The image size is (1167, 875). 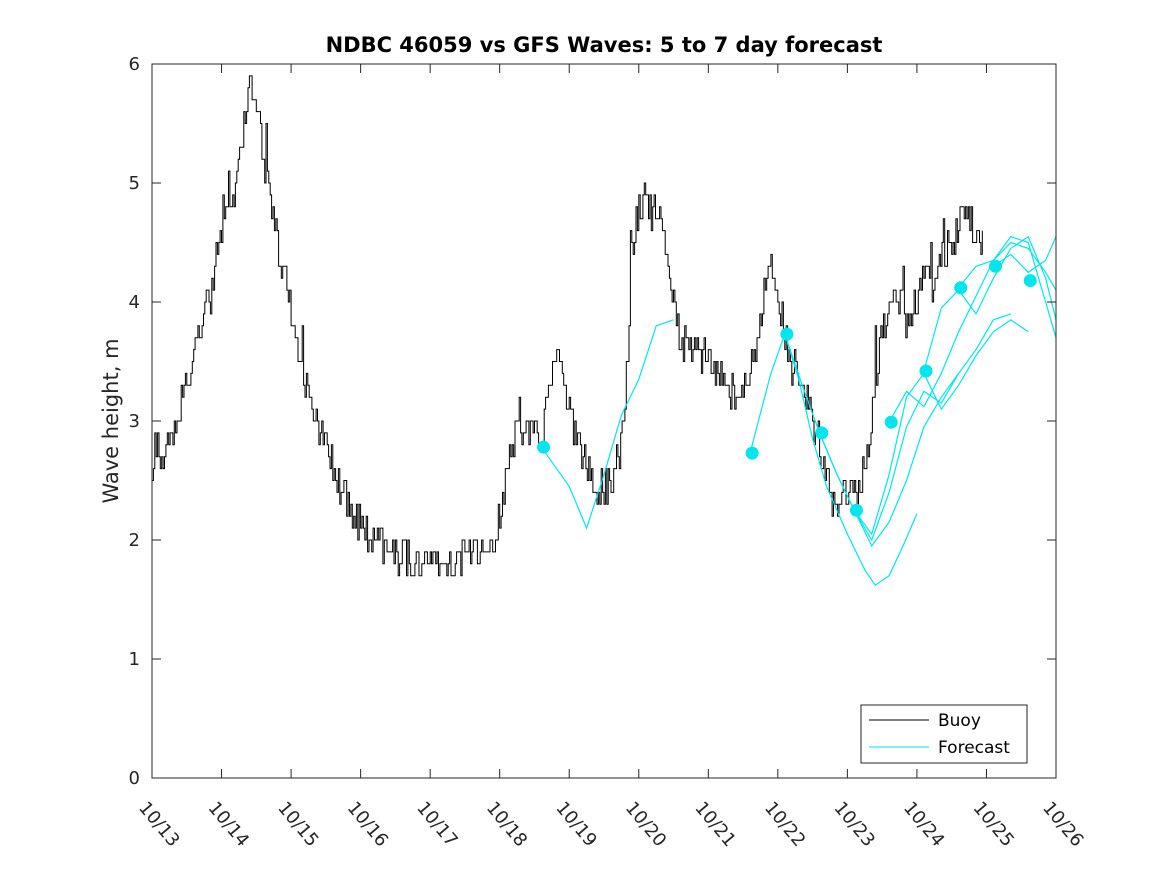 I want to click on y-tick-label: 6, so click(x=134, y=64).